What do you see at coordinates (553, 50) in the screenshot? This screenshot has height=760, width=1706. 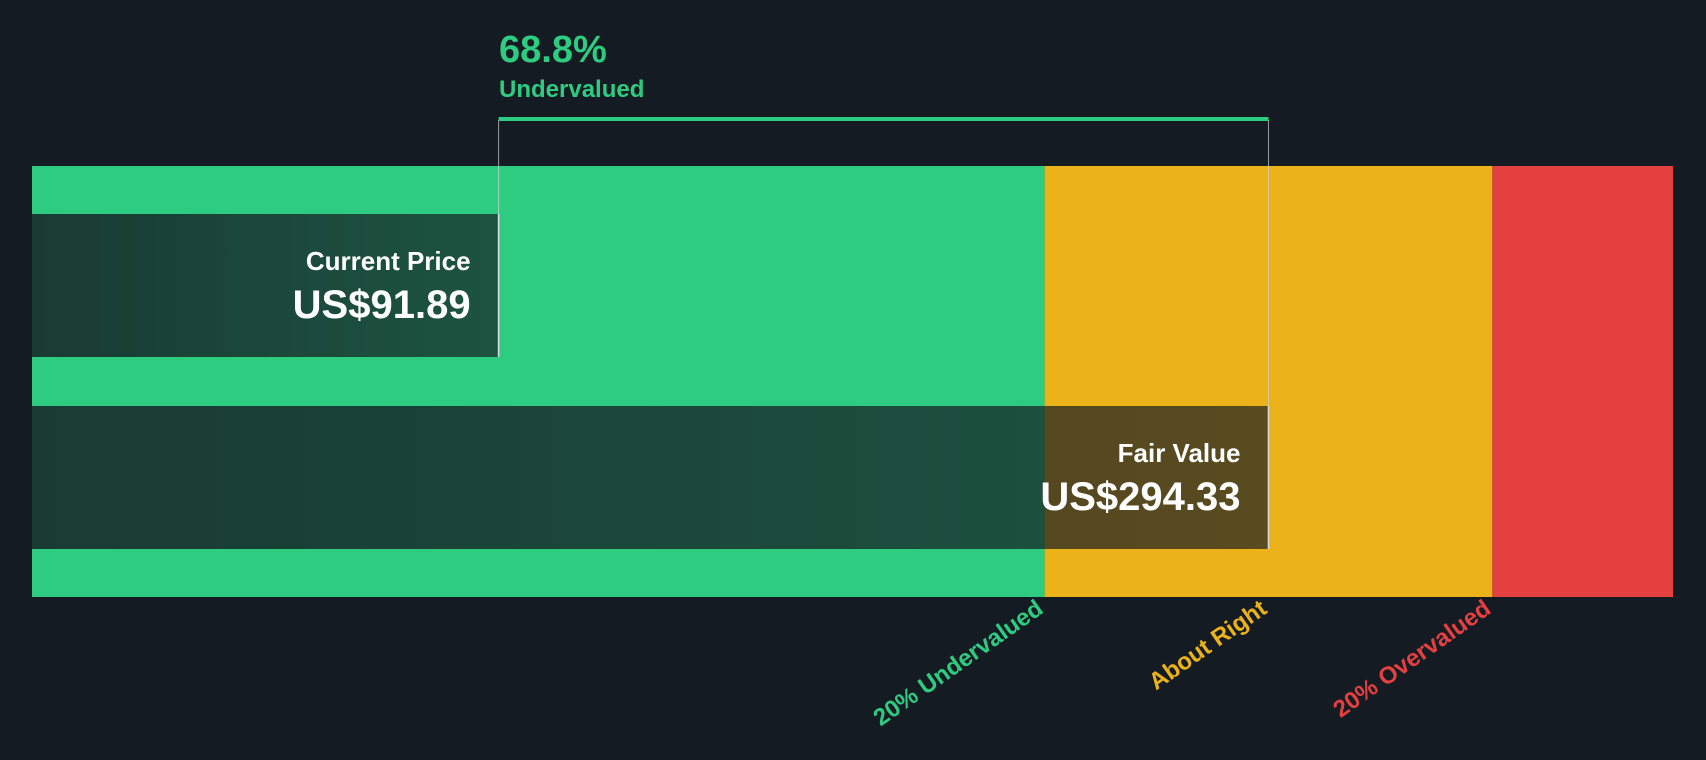 I see `headline-value: 68.8%` at bounding box center [553, 50].